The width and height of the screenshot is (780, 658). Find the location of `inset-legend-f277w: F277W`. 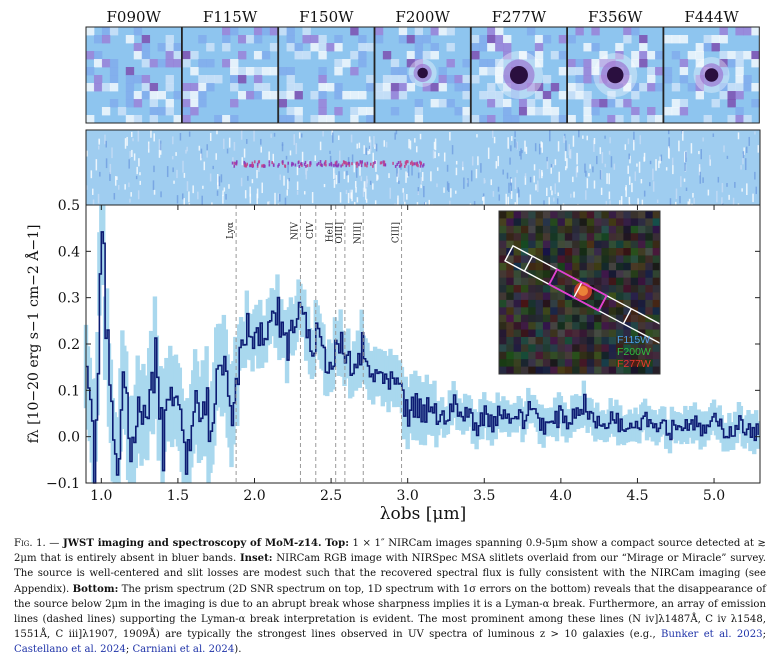

inset-legend-f277w: F277W is located at coordinates (634, 364).